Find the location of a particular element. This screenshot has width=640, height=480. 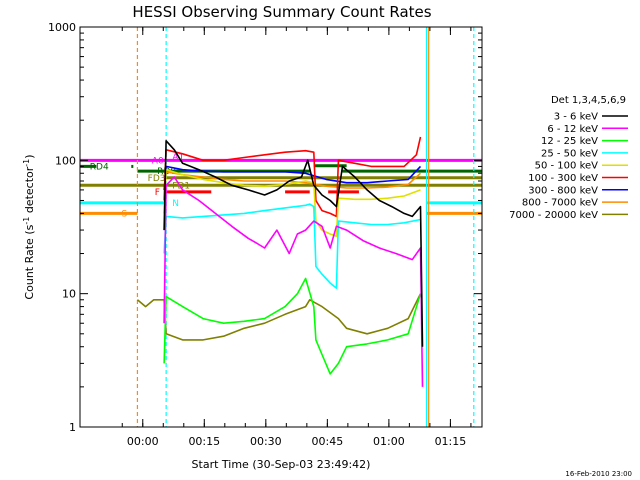

x-tick-label: 01:00 is located at coordinates (389, 441).